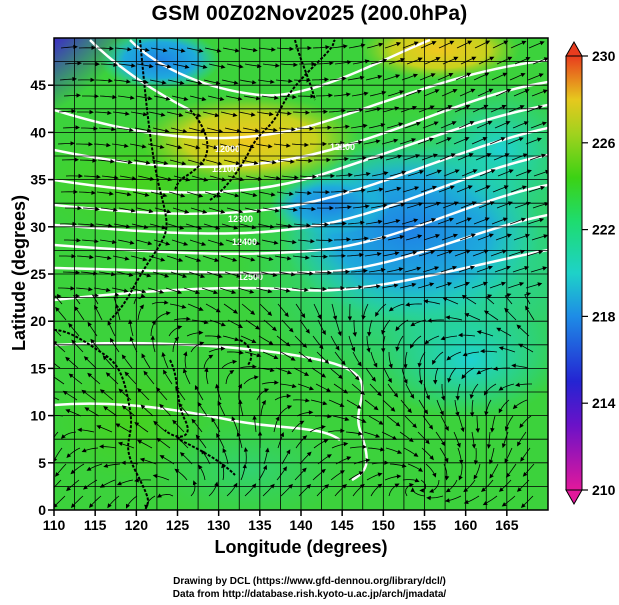 Image resolution: width=619 pixels, height=605 pixels. I want to click on colorbar-tick-label: 218, so click(604, 316).